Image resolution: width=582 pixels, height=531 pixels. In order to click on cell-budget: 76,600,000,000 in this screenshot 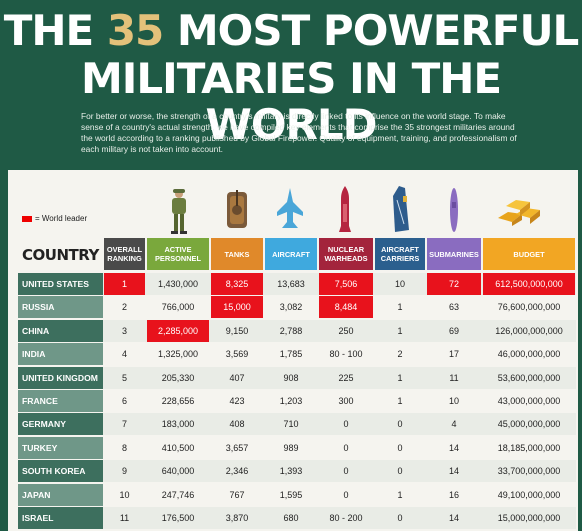, I will do `click(529, 307)`.